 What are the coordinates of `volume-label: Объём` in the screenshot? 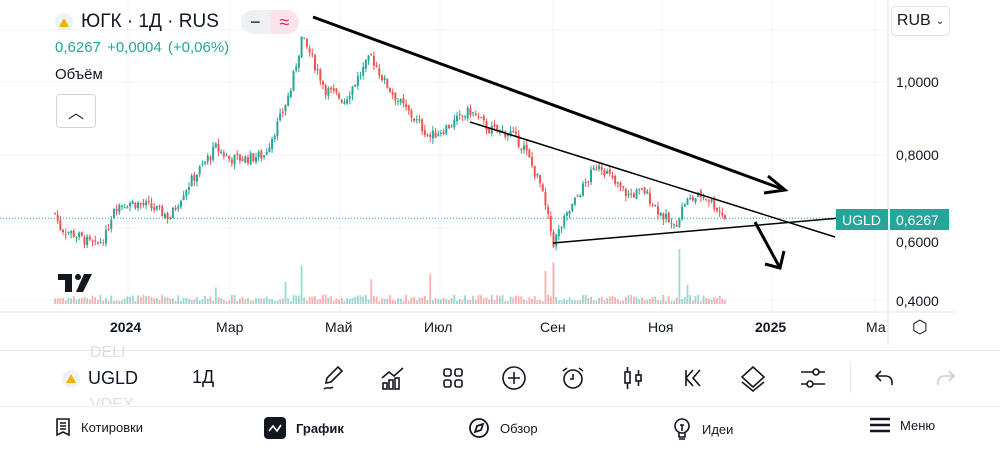 It's located at (79, 74).